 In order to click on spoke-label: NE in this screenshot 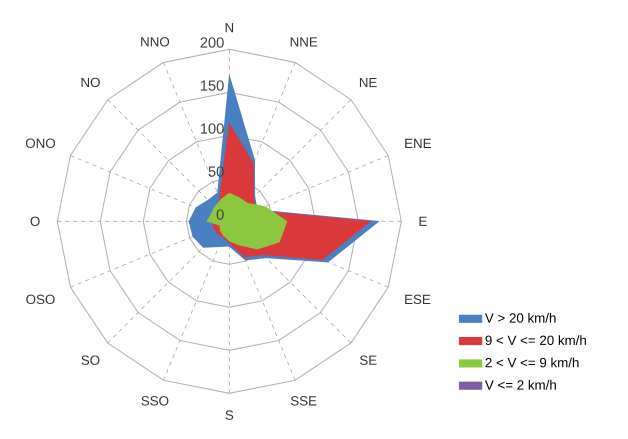, I will do `click(368, 83)`.